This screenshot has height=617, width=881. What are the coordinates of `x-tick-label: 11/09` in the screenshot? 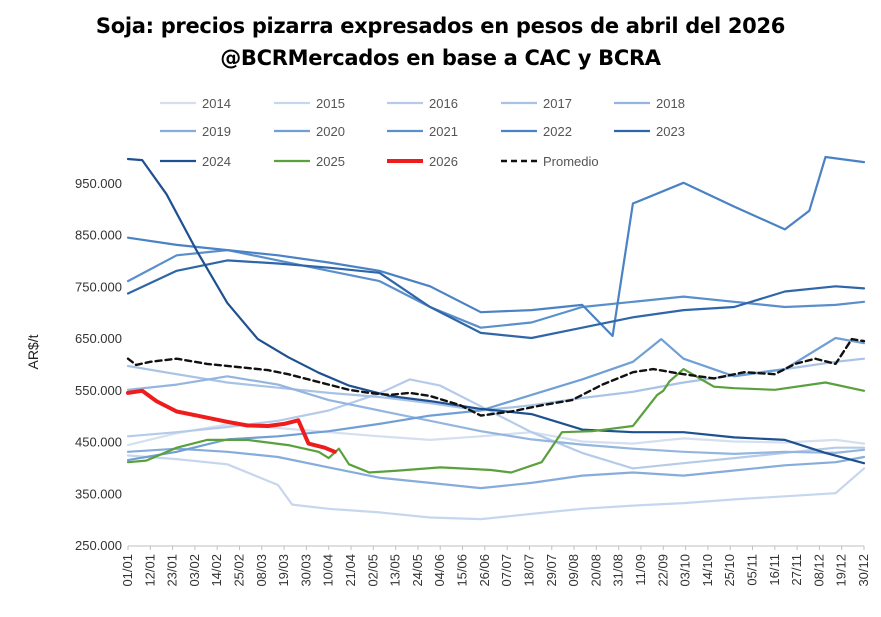 It's located at (640, 570).